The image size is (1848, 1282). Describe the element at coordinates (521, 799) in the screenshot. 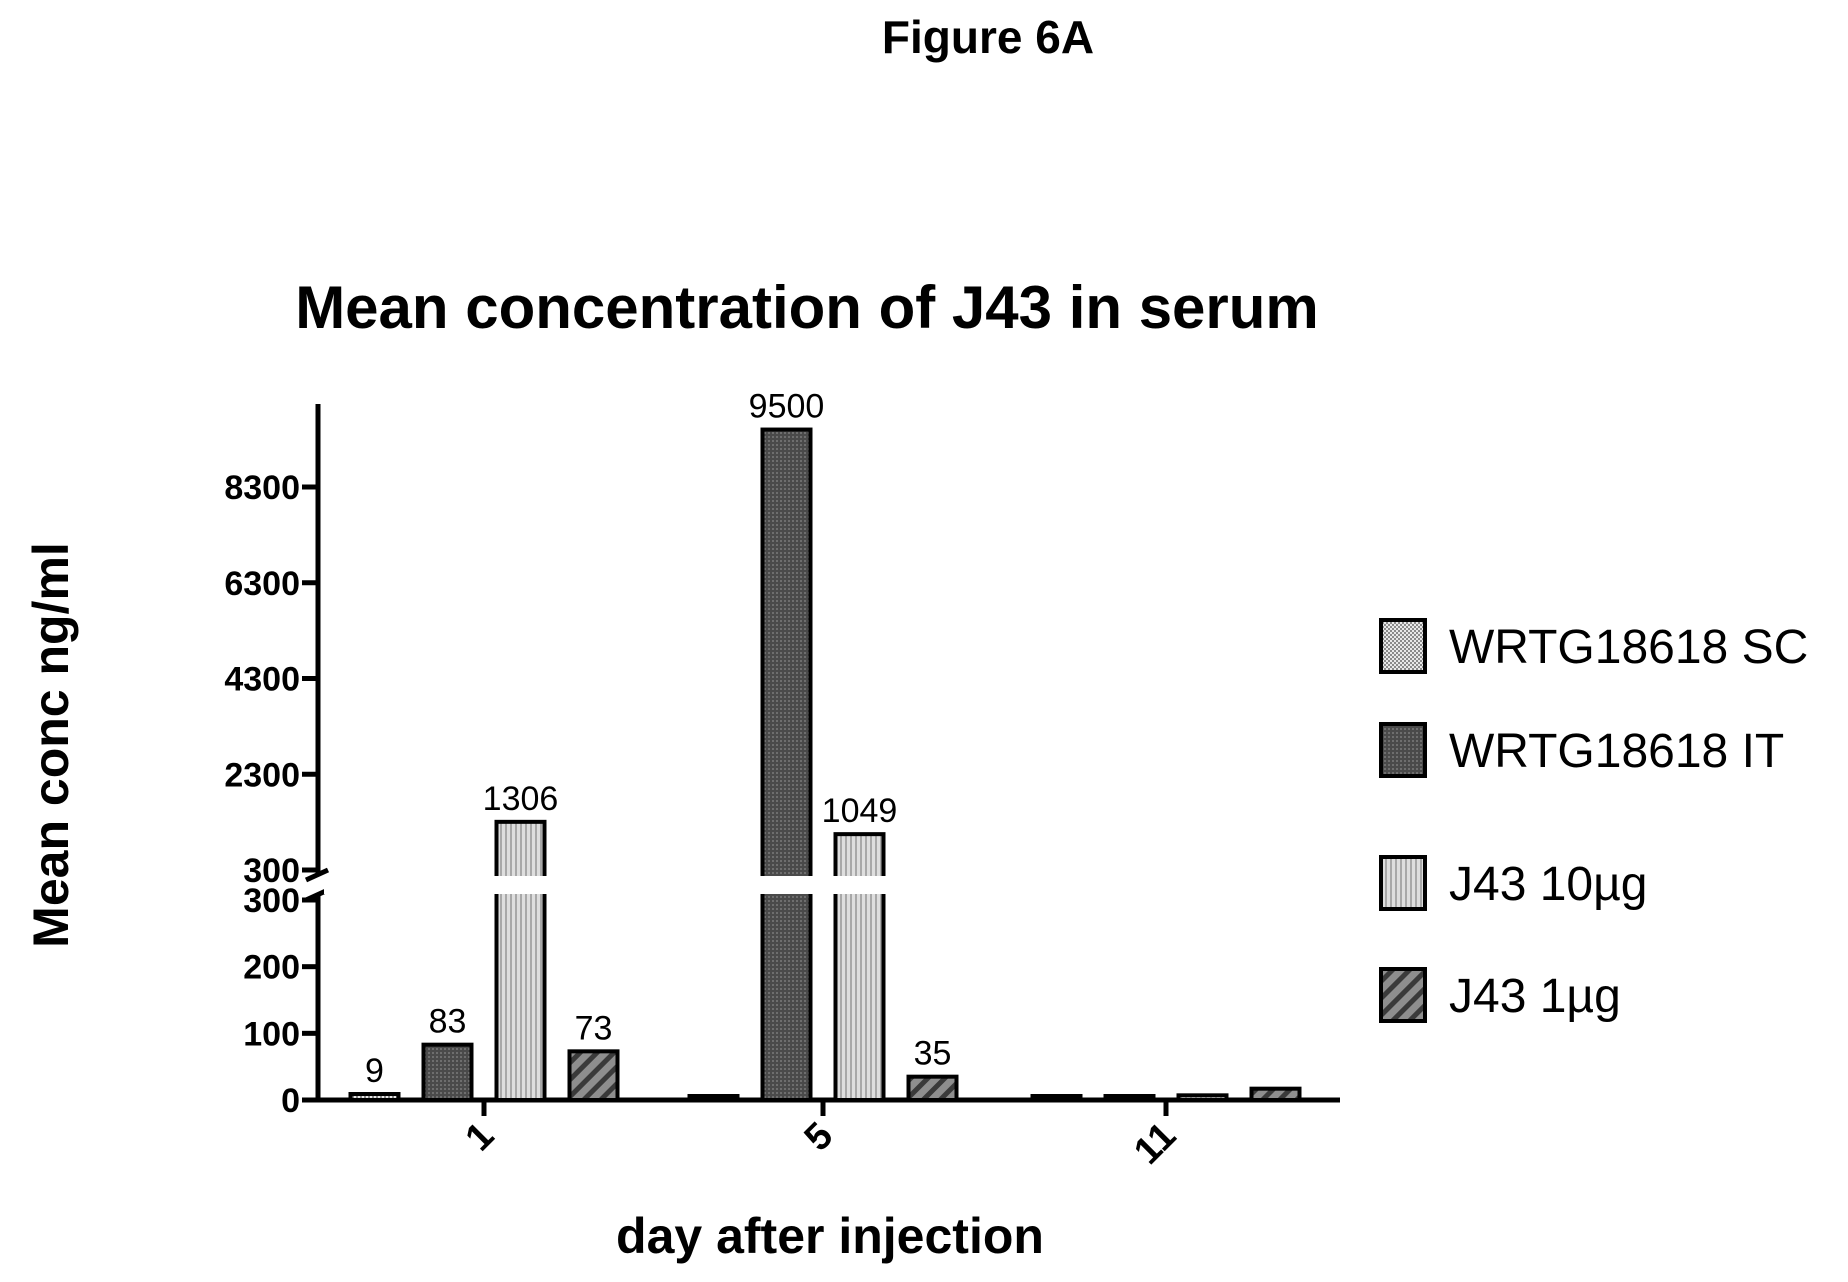

I see `data-label: 1306` at that location.